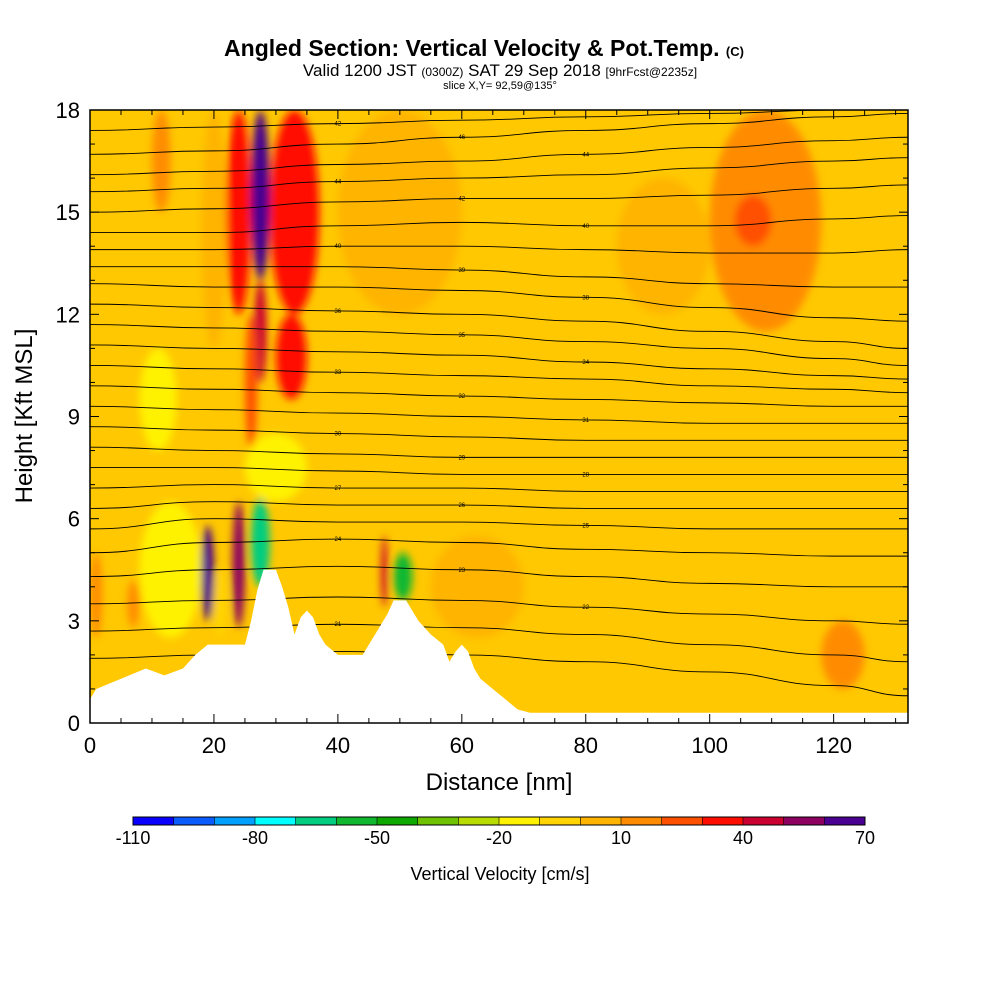 The image size is (1000, 1000). Describe the element at coordinates (338, 312) in the screenshot. I see `theta-contour-label: 36` at that location.